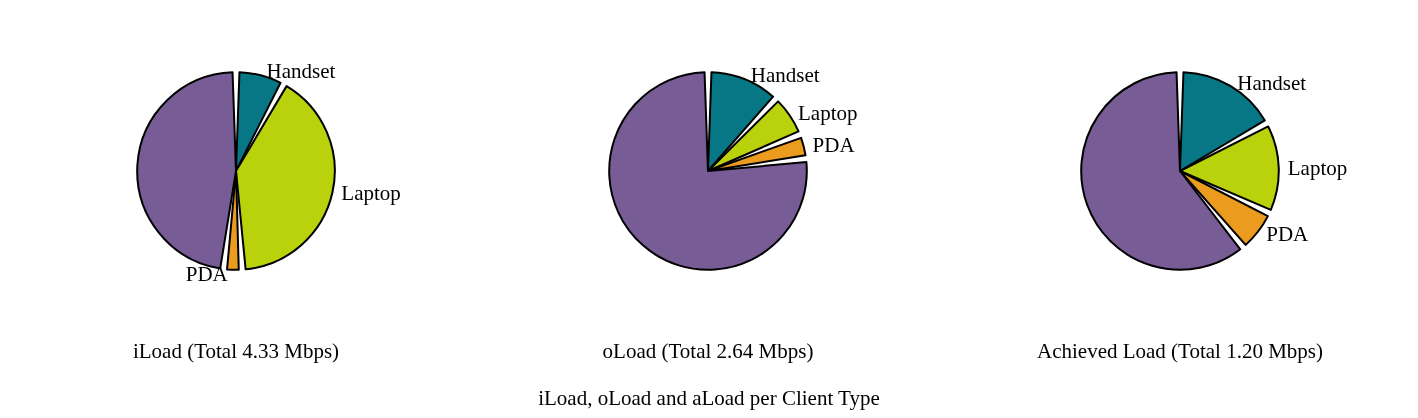 The image size is (1418, 418). What do you see at coordinates (708, 350) in the screenshot?
I see `text: oLoad (Total 2.64 Mbps)` at bounding box center [708, 350].